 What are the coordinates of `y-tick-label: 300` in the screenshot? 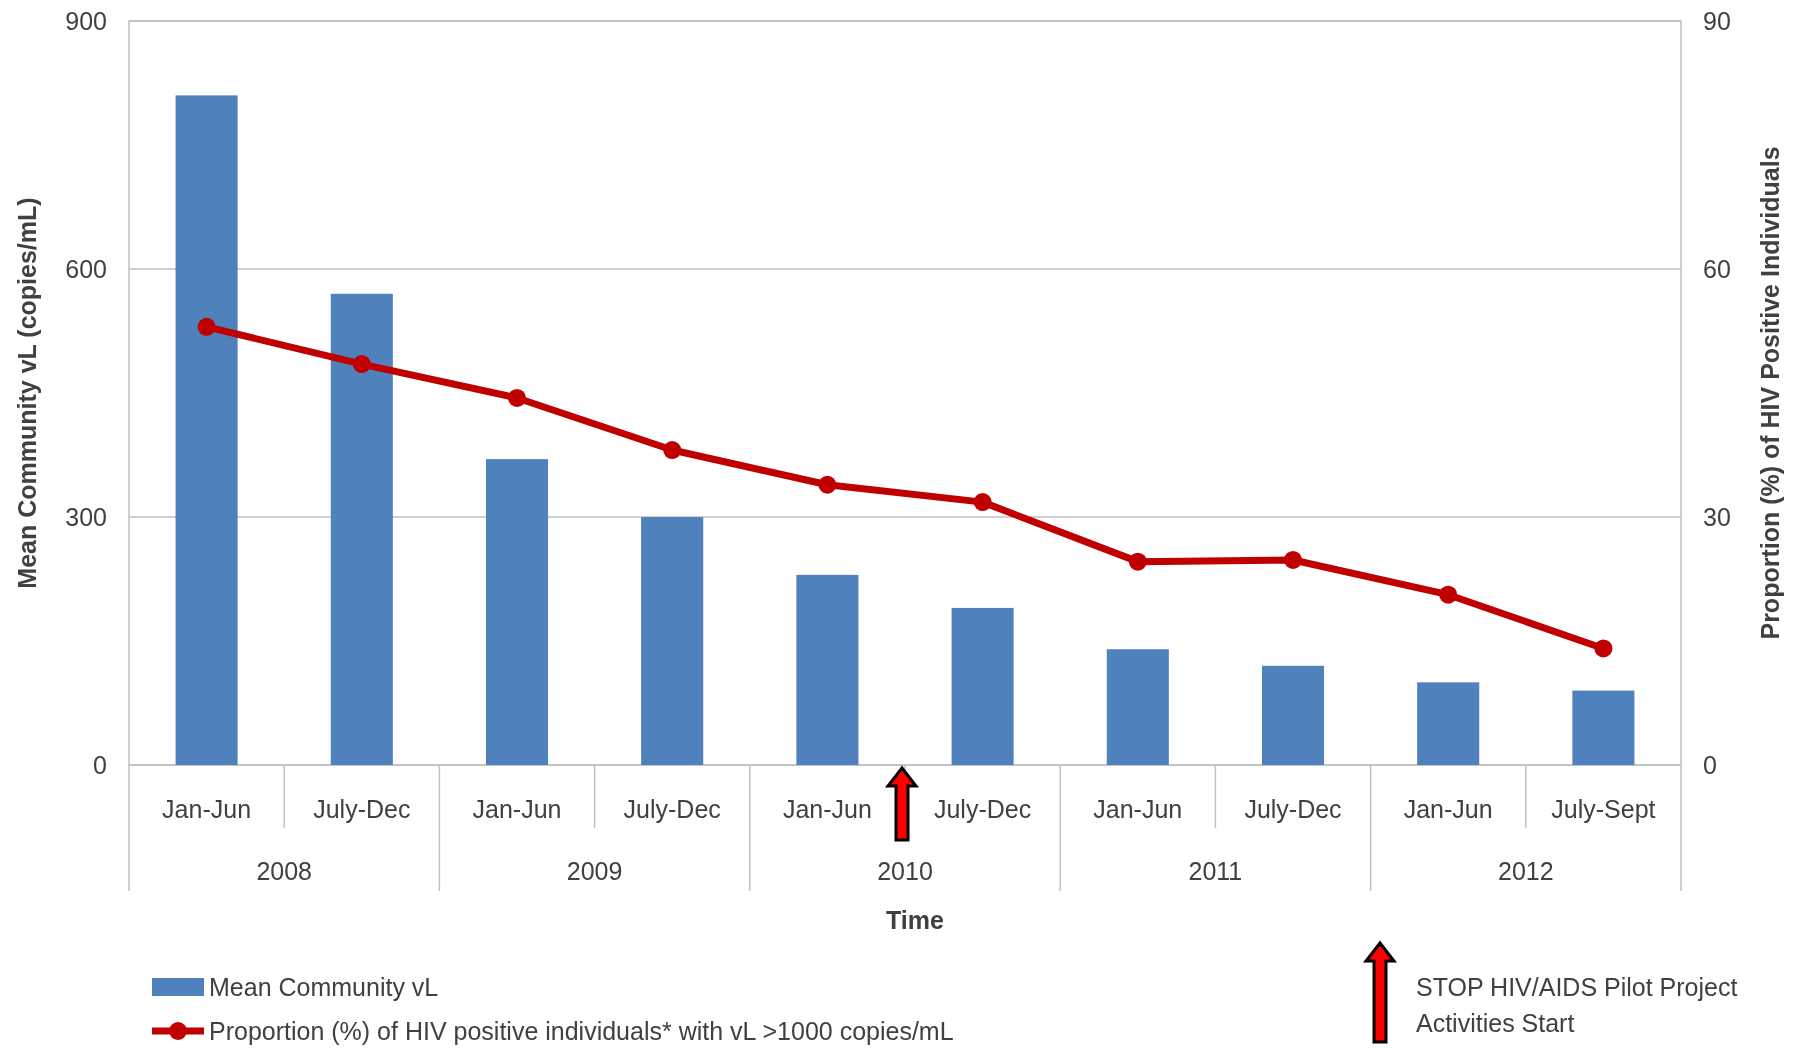 It's located at (86, 516).